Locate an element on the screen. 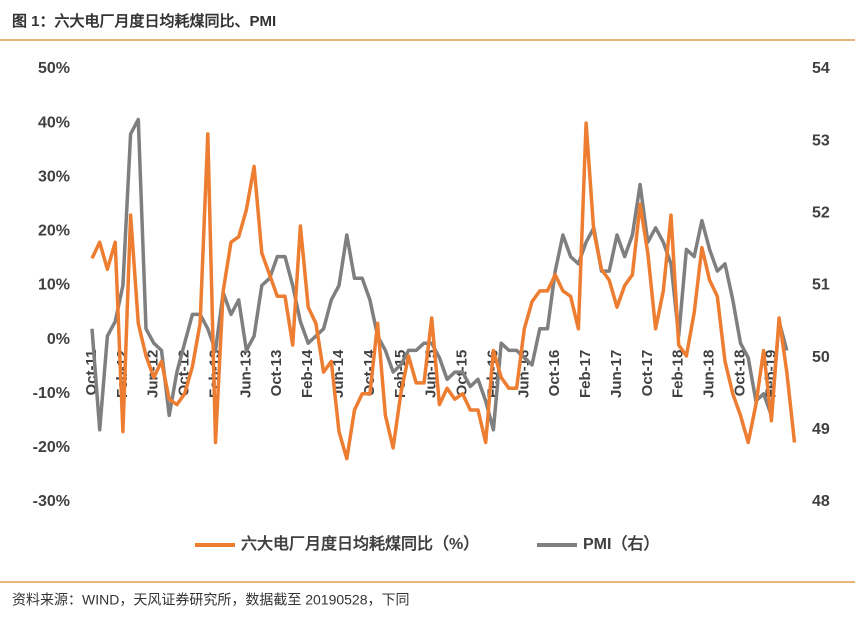  x-tick-label: Oct-13 is located at coordinates (276, 373).